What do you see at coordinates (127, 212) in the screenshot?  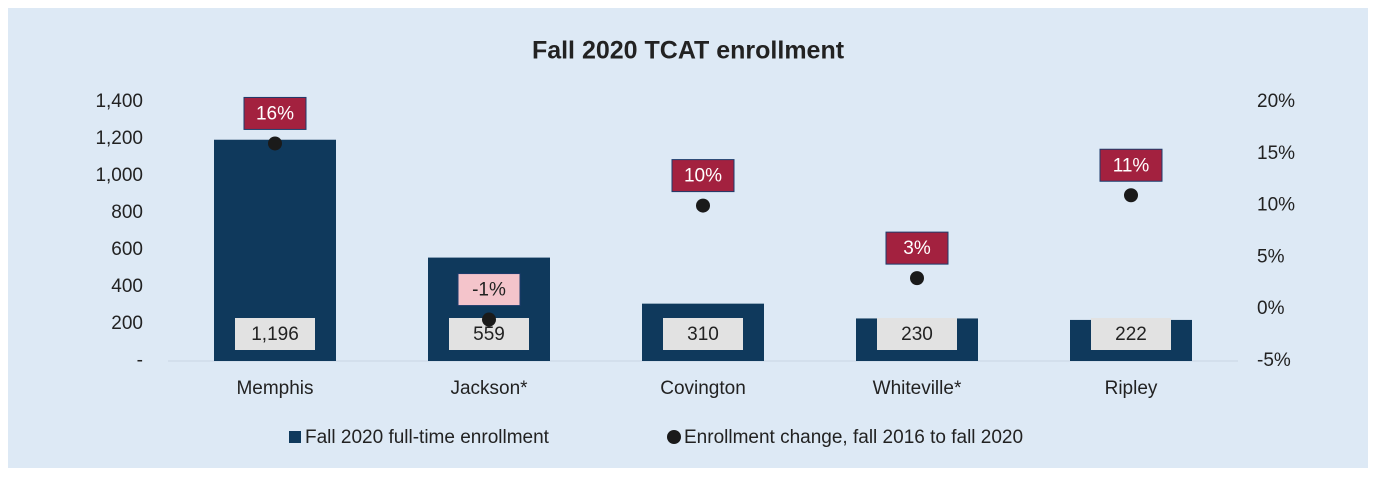 I see `y-tick-label: 800` at bounding box center [127, 212].